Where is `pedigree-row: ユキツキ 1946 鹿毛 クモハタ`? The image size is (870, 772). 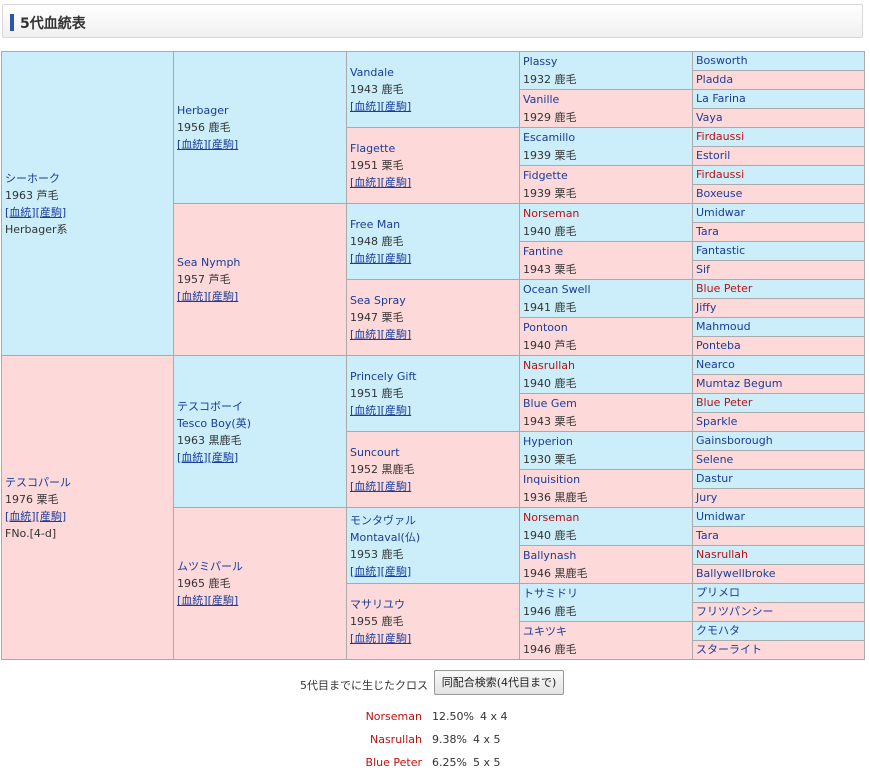 pedigree-row: ユキツキ 1946 鹿毛 クモハタ is located at coordinates (433, 640).